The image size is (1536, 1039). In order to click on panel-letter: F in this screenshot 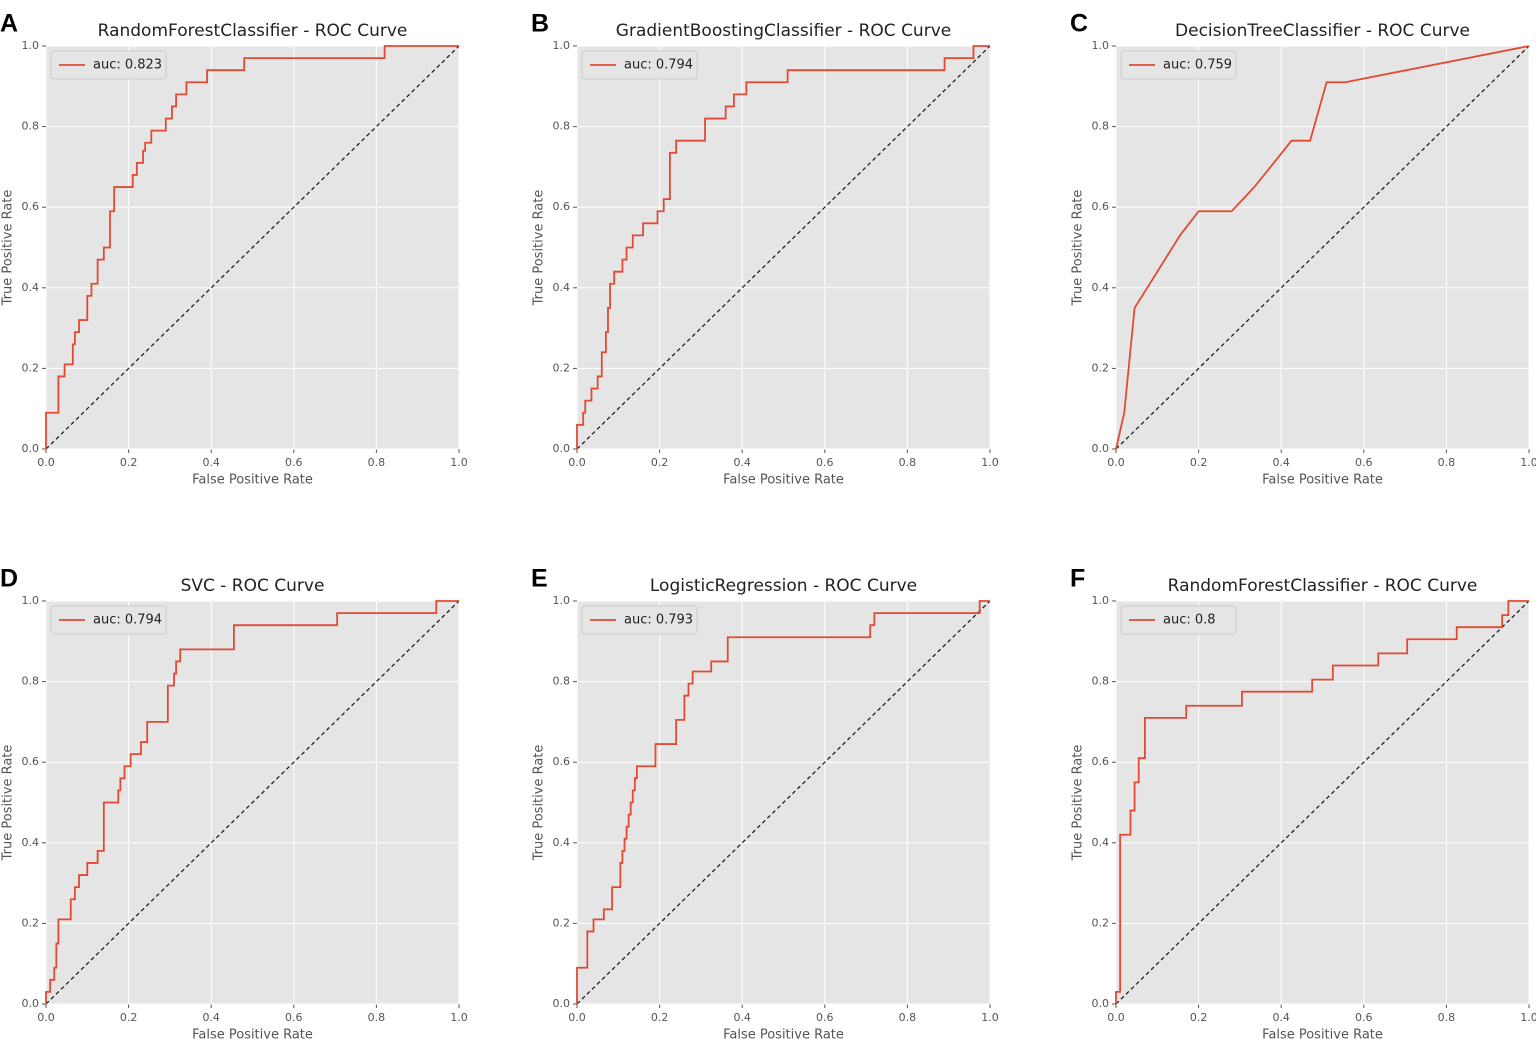, I will do `click(1077, 579)`.